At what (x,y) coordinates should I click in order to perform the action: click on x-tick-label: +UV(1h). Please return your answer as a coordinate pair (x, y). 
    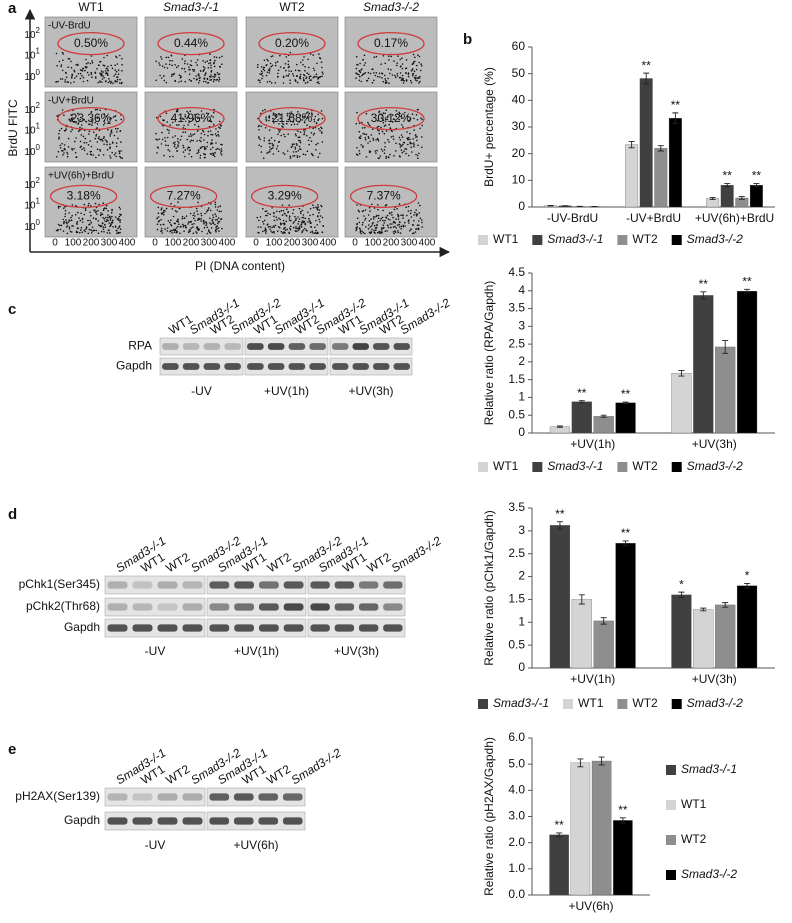
    Looking at the image, I should click on (592, 444).